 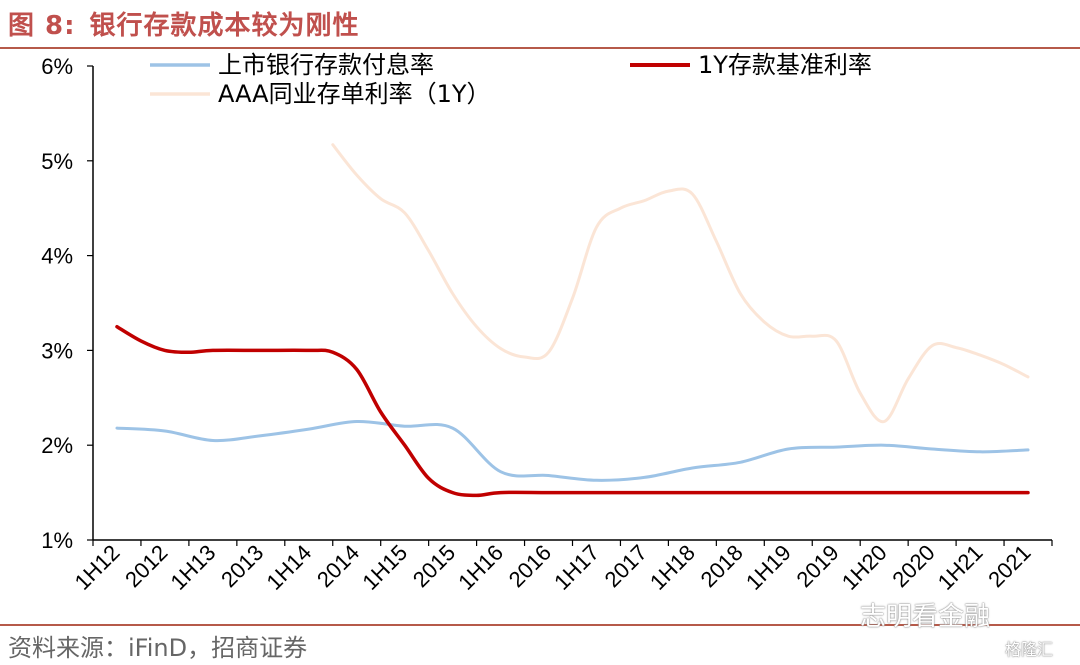 I want to click on y-tick-label: 3%, so click(x=57, y=350).